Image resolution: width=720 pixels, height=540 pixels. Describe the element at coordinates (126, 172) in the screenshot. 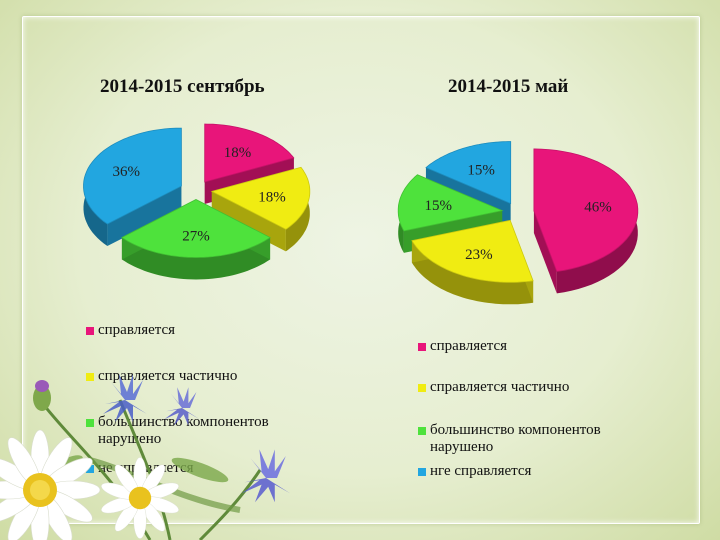

I see `data-label: 36%` at that location.